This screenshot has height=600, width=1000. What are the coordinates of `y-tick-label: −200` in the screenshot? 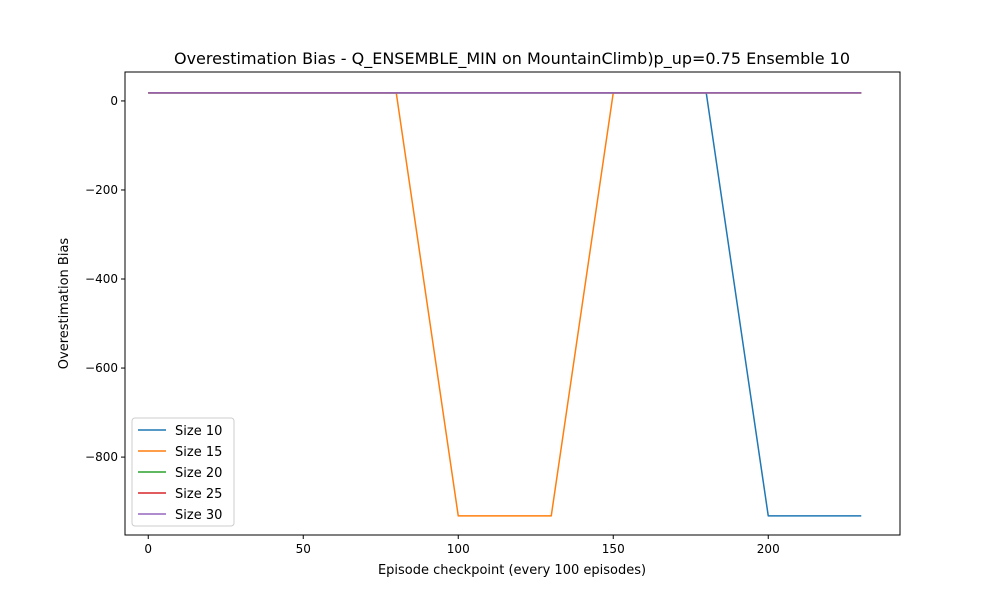 It's located at (101, 190).